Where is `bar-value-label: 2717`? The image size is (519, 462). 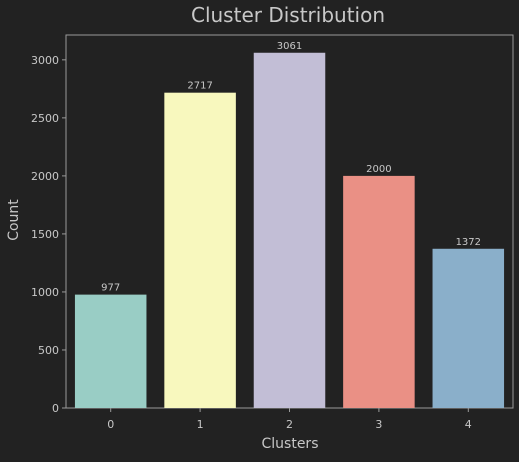 bar-value-label: 2717 is located at coordinates (199, 86).